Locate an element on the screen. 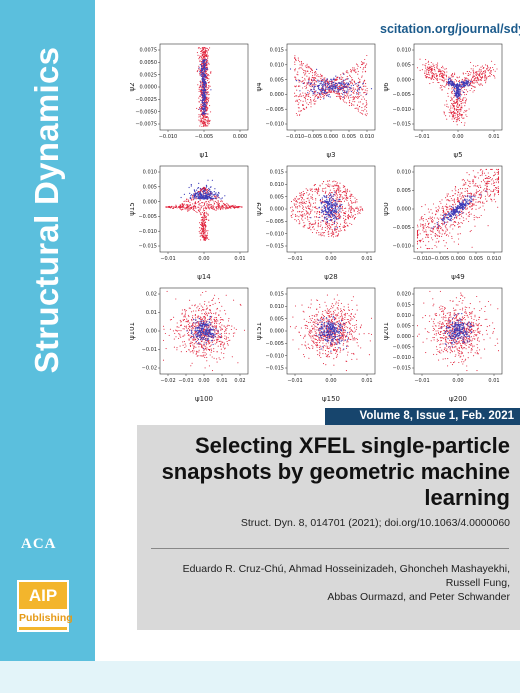  y-tick-label: −0.005 is located at coordinates (274, 110).